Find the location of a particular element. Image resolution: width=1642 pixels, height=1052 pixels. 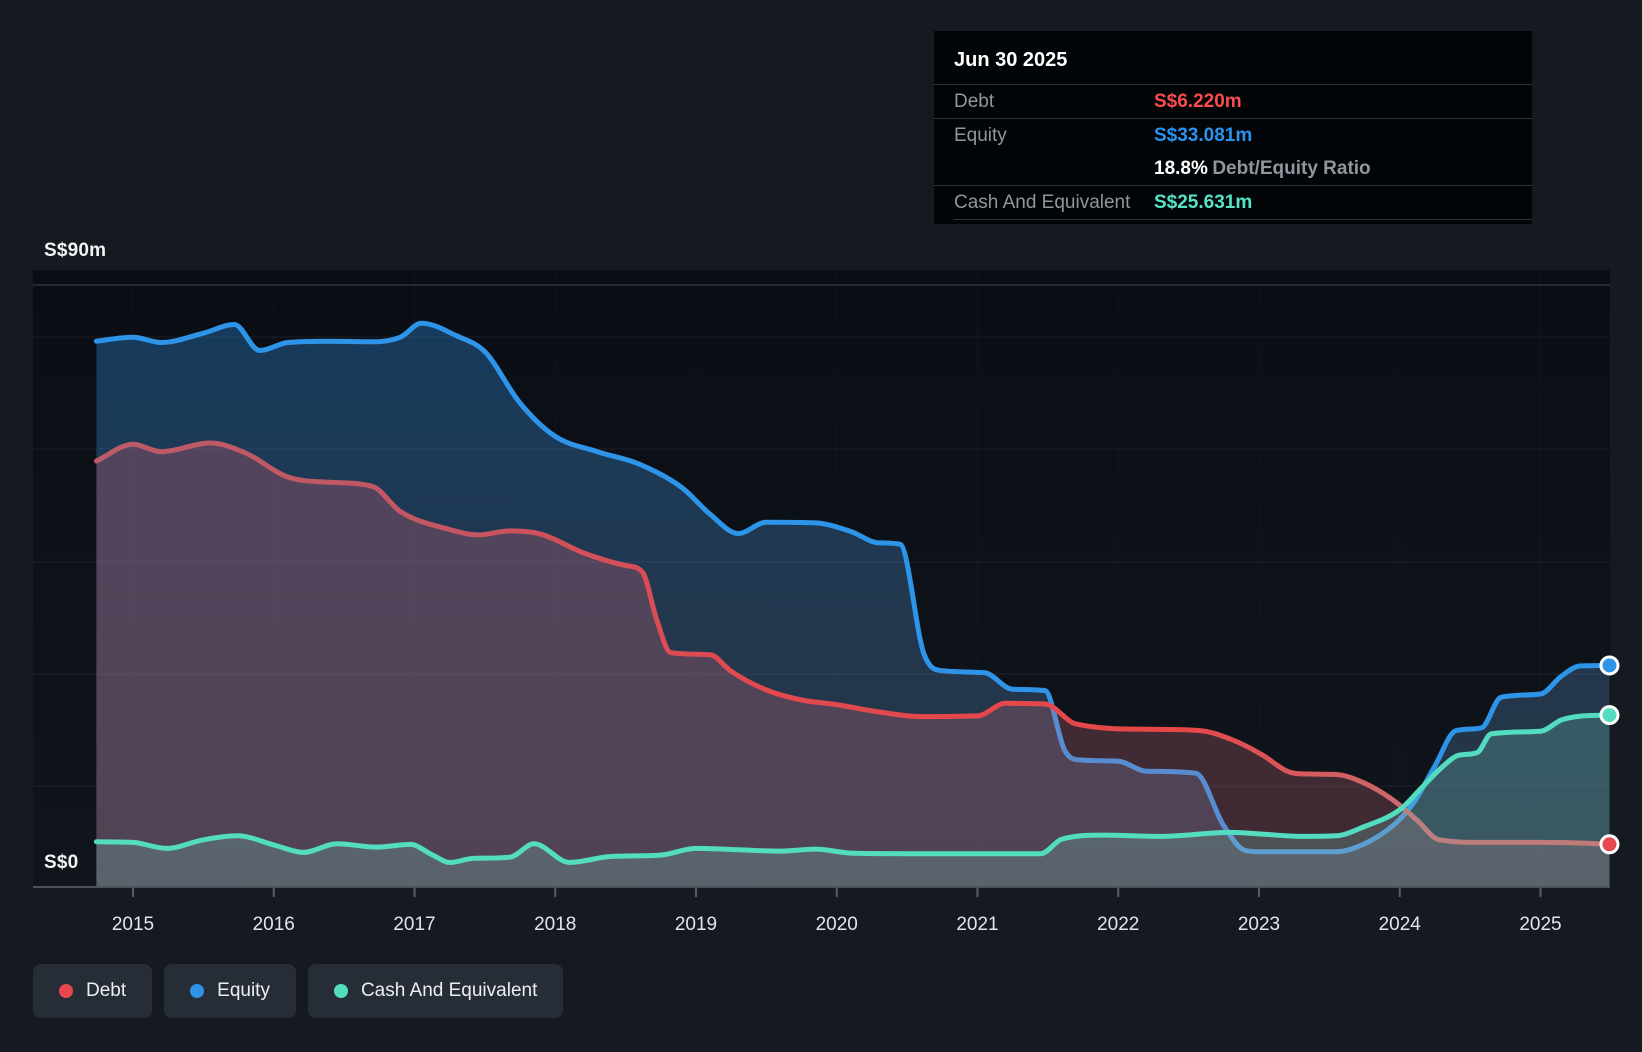

tooltip-row-cash: Cash And Equivalent S$25.631m is located at coordinates (1233, 202).